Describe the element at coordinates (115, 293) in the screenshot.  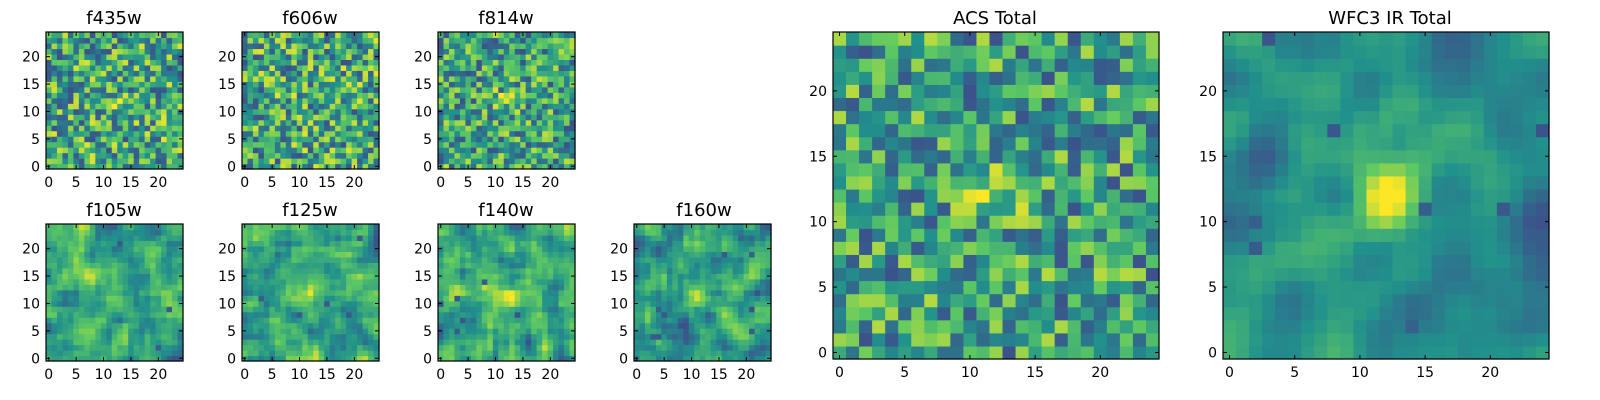
I see `heatmap-image` at that location.